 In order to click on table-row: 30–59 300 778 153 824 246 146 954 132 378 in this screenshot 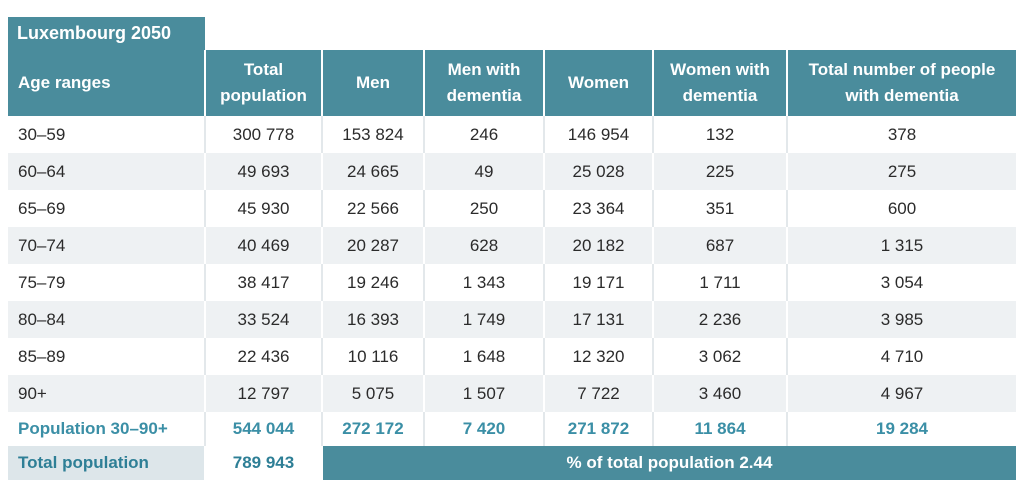, I will do `click(512, 134)`.